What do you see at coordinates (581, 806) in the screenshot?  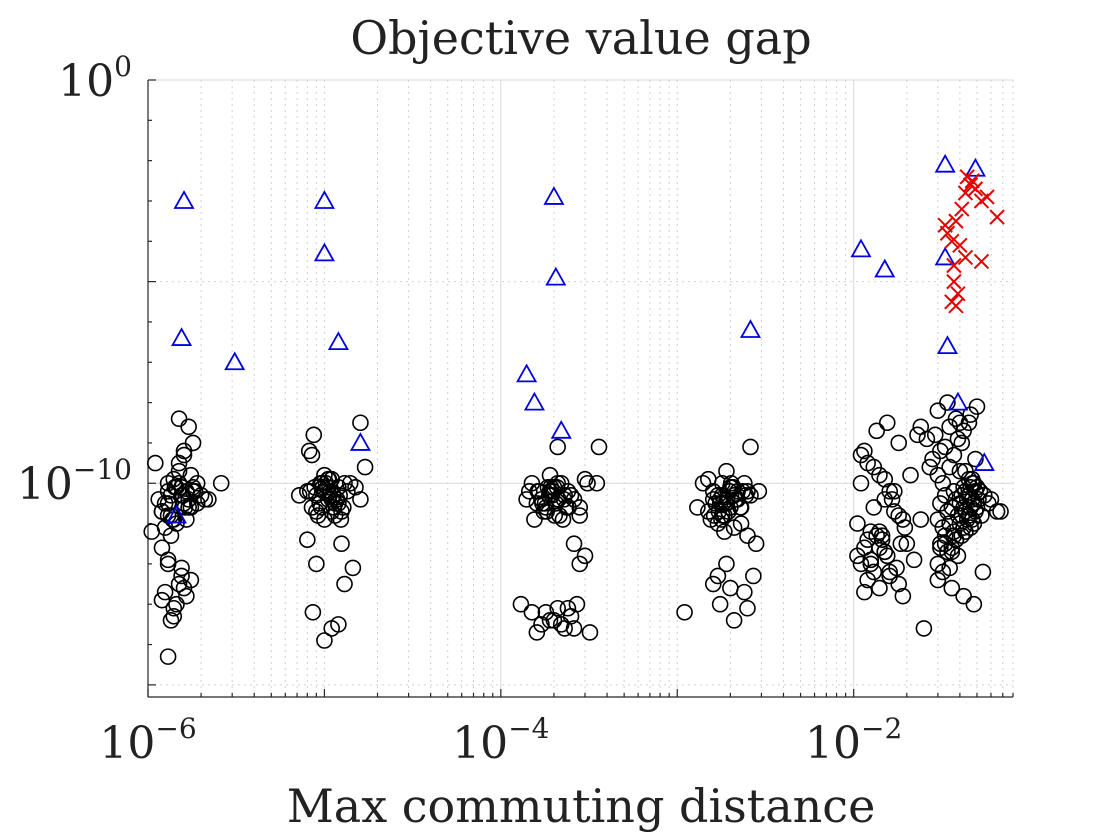 I see `x-axis-label: Max commuting distance` at bounding box center [581, 806].